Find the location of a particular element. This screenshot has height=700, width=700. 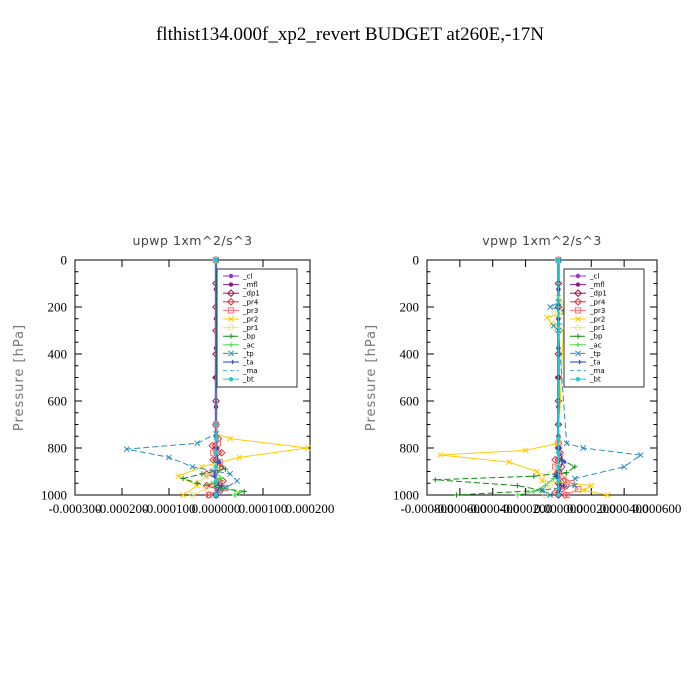

legend-entry: _pr4 is located at coordinates (588, 301).